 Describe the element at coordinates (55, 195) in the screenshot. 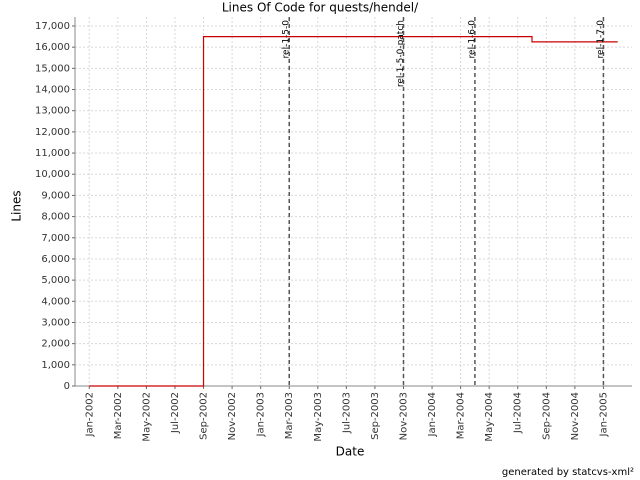

I see `y-tick-label: 9,000` at that location.